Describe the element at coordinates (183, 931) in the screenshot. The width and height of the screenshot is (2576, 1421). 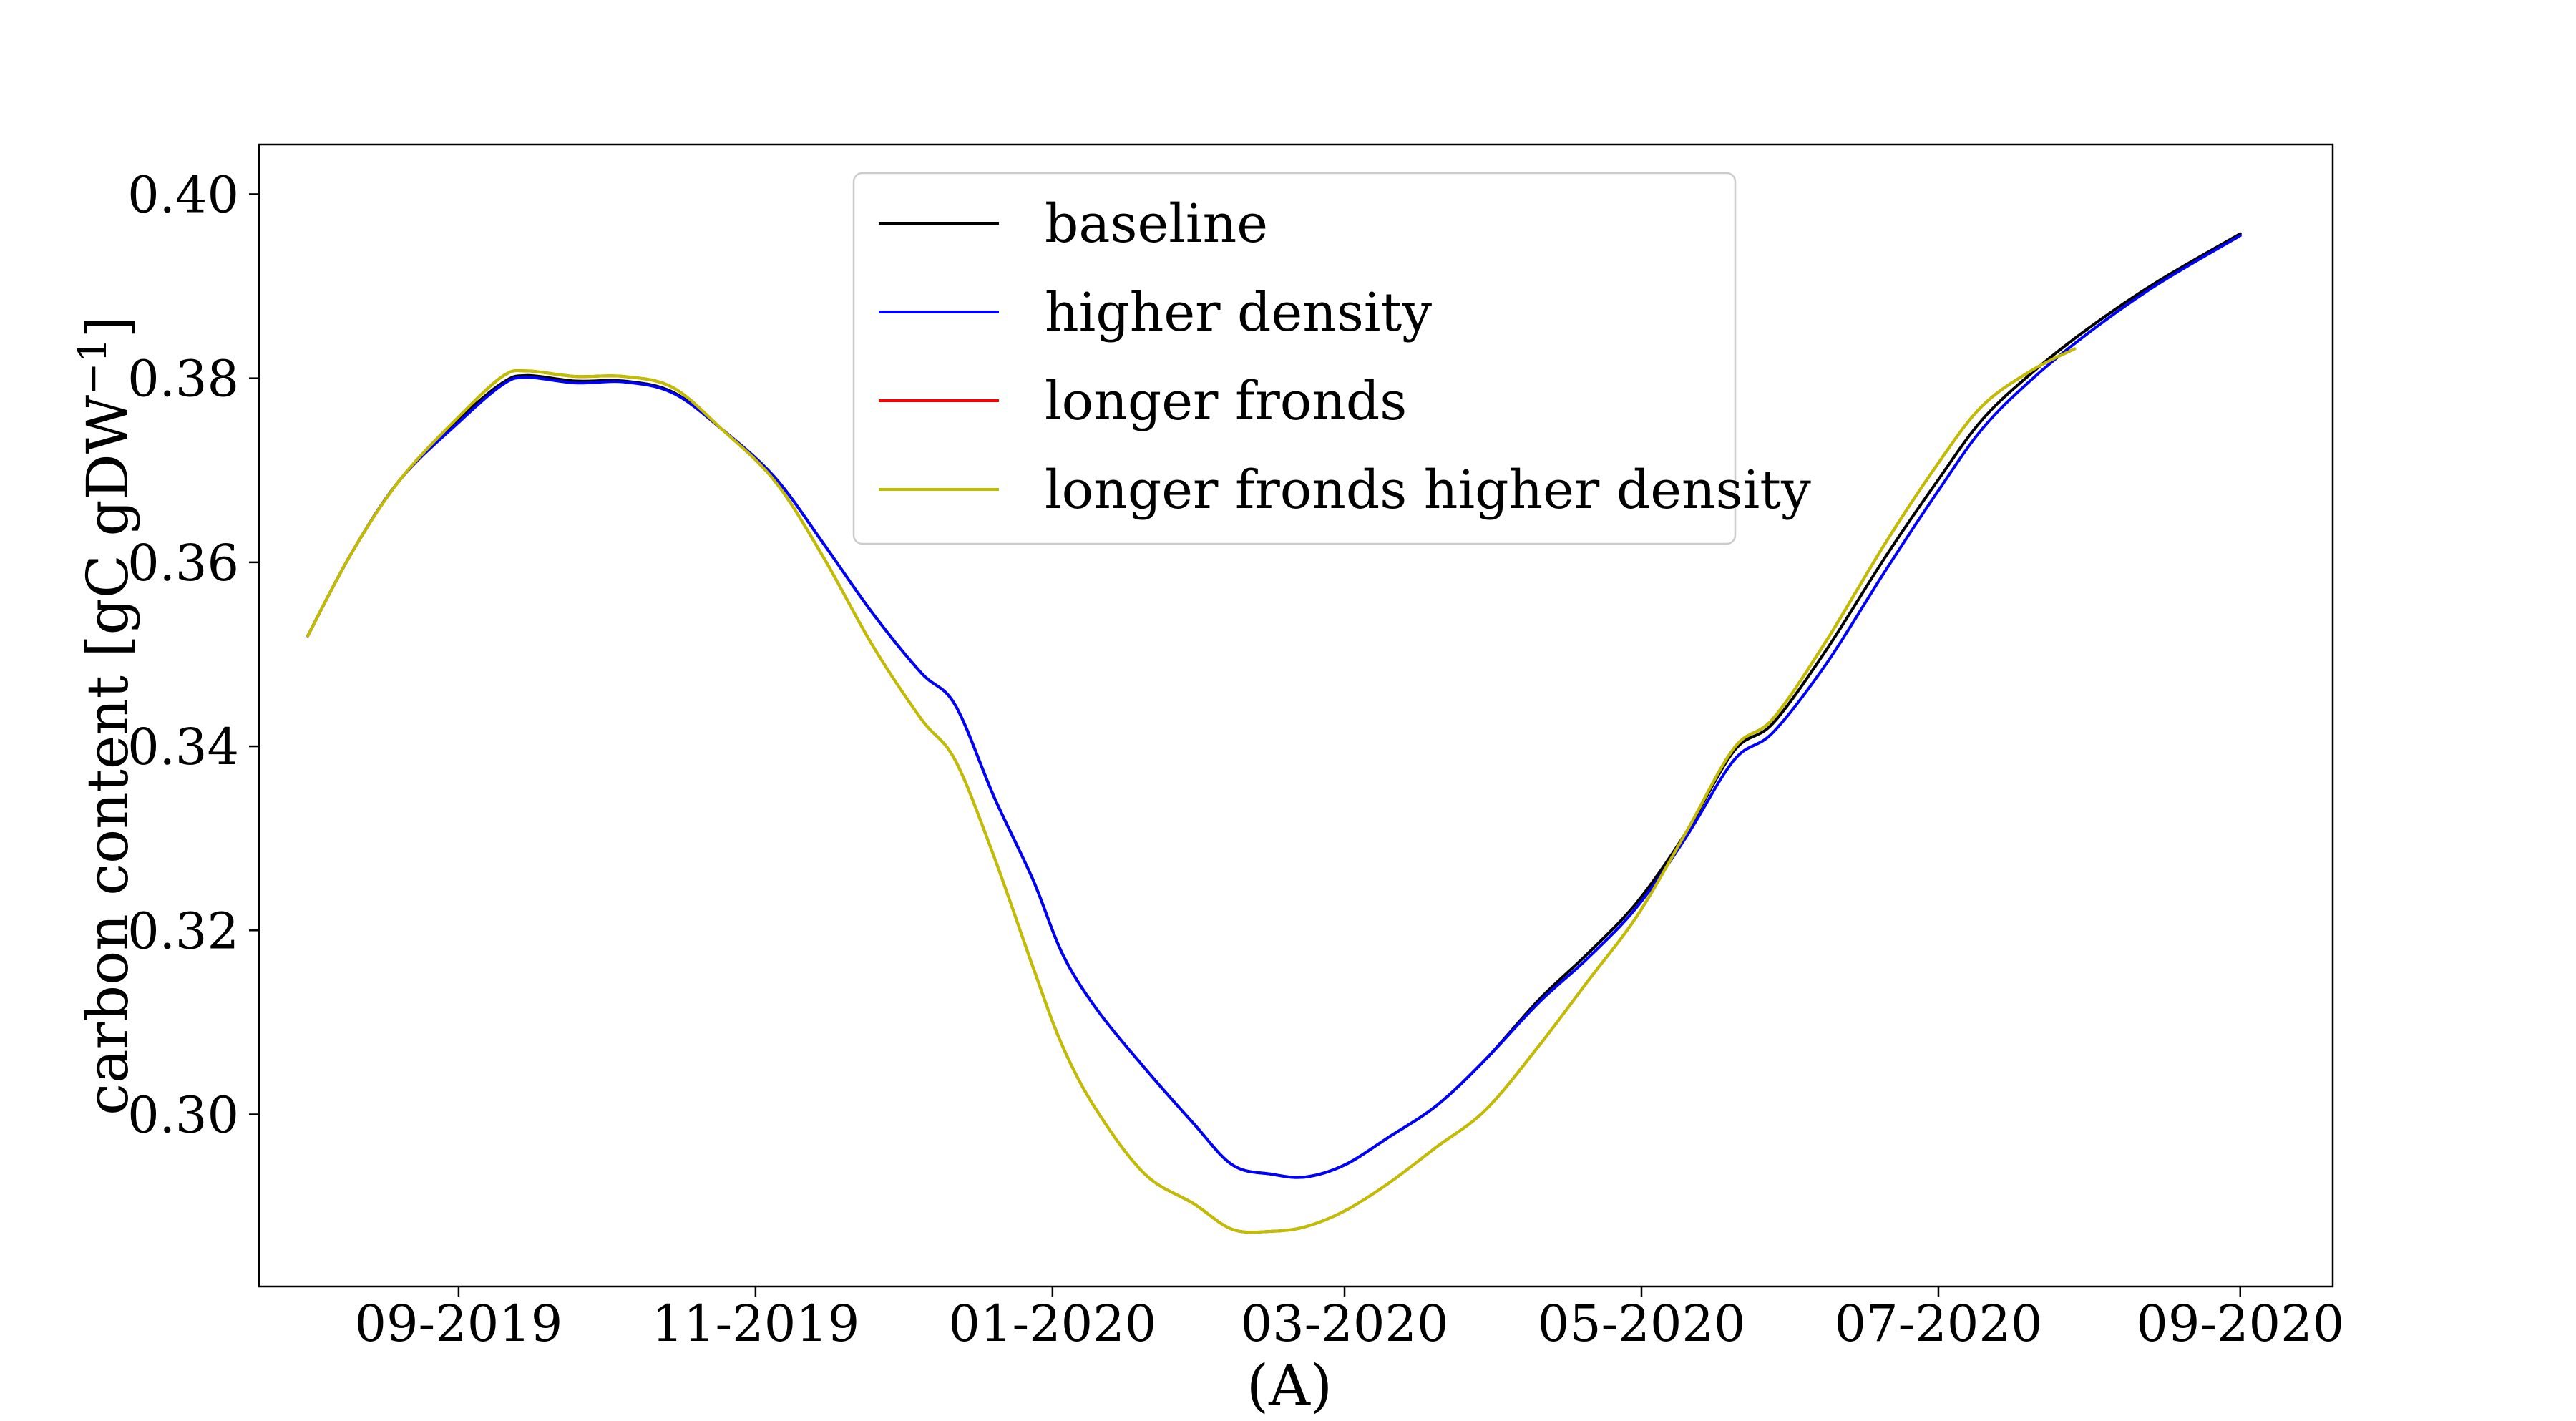
I see `y-tick-label: 0.32` at that location.